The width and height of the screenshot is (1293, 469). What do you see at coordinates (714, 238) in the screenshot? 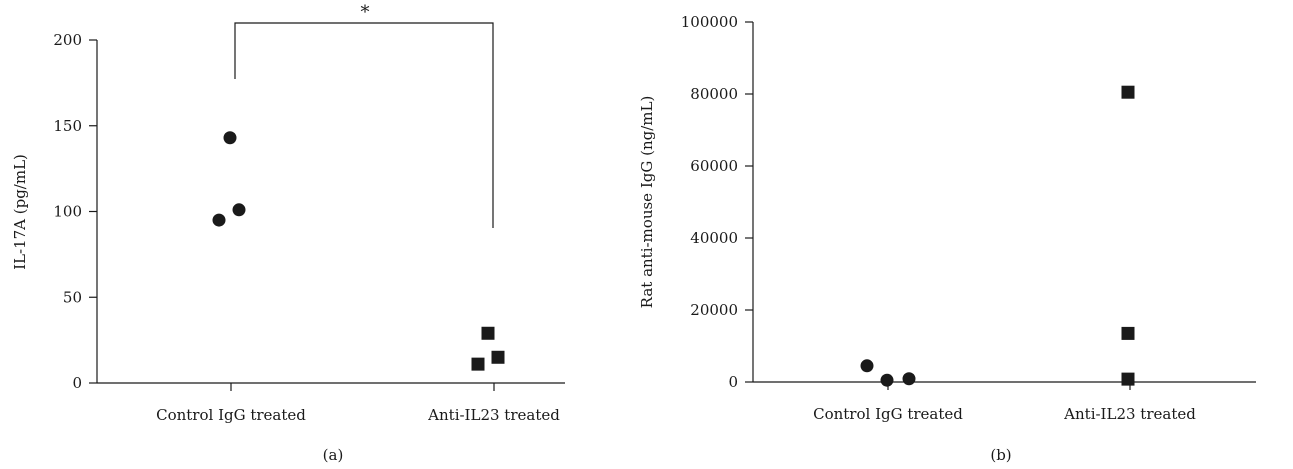
I see `y-tick-label: 40000` at bounding box center [714, 238].